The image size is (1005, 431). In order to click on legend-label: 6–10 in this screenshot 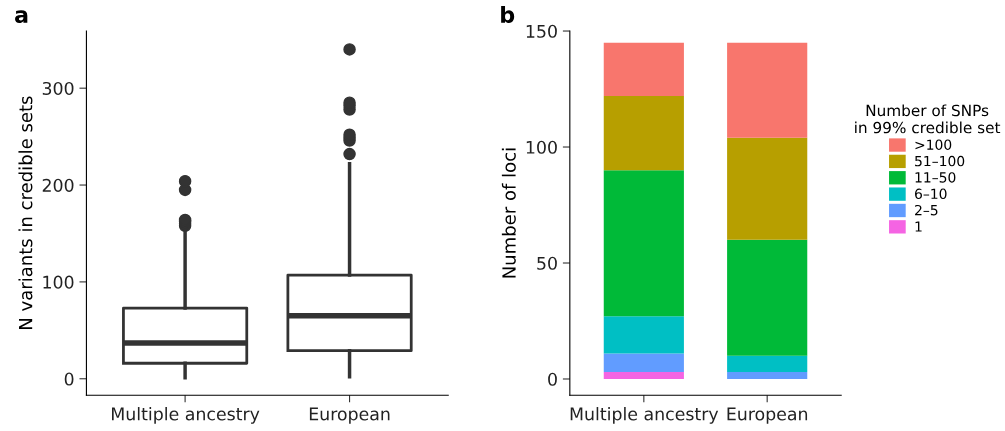, I will do `click(931, 194)`.